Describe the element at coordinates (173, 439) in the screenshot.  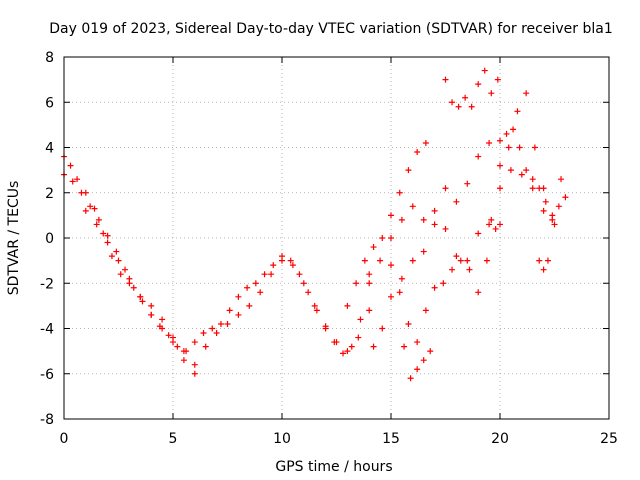
I see `x-tick-label: 5` at that location.